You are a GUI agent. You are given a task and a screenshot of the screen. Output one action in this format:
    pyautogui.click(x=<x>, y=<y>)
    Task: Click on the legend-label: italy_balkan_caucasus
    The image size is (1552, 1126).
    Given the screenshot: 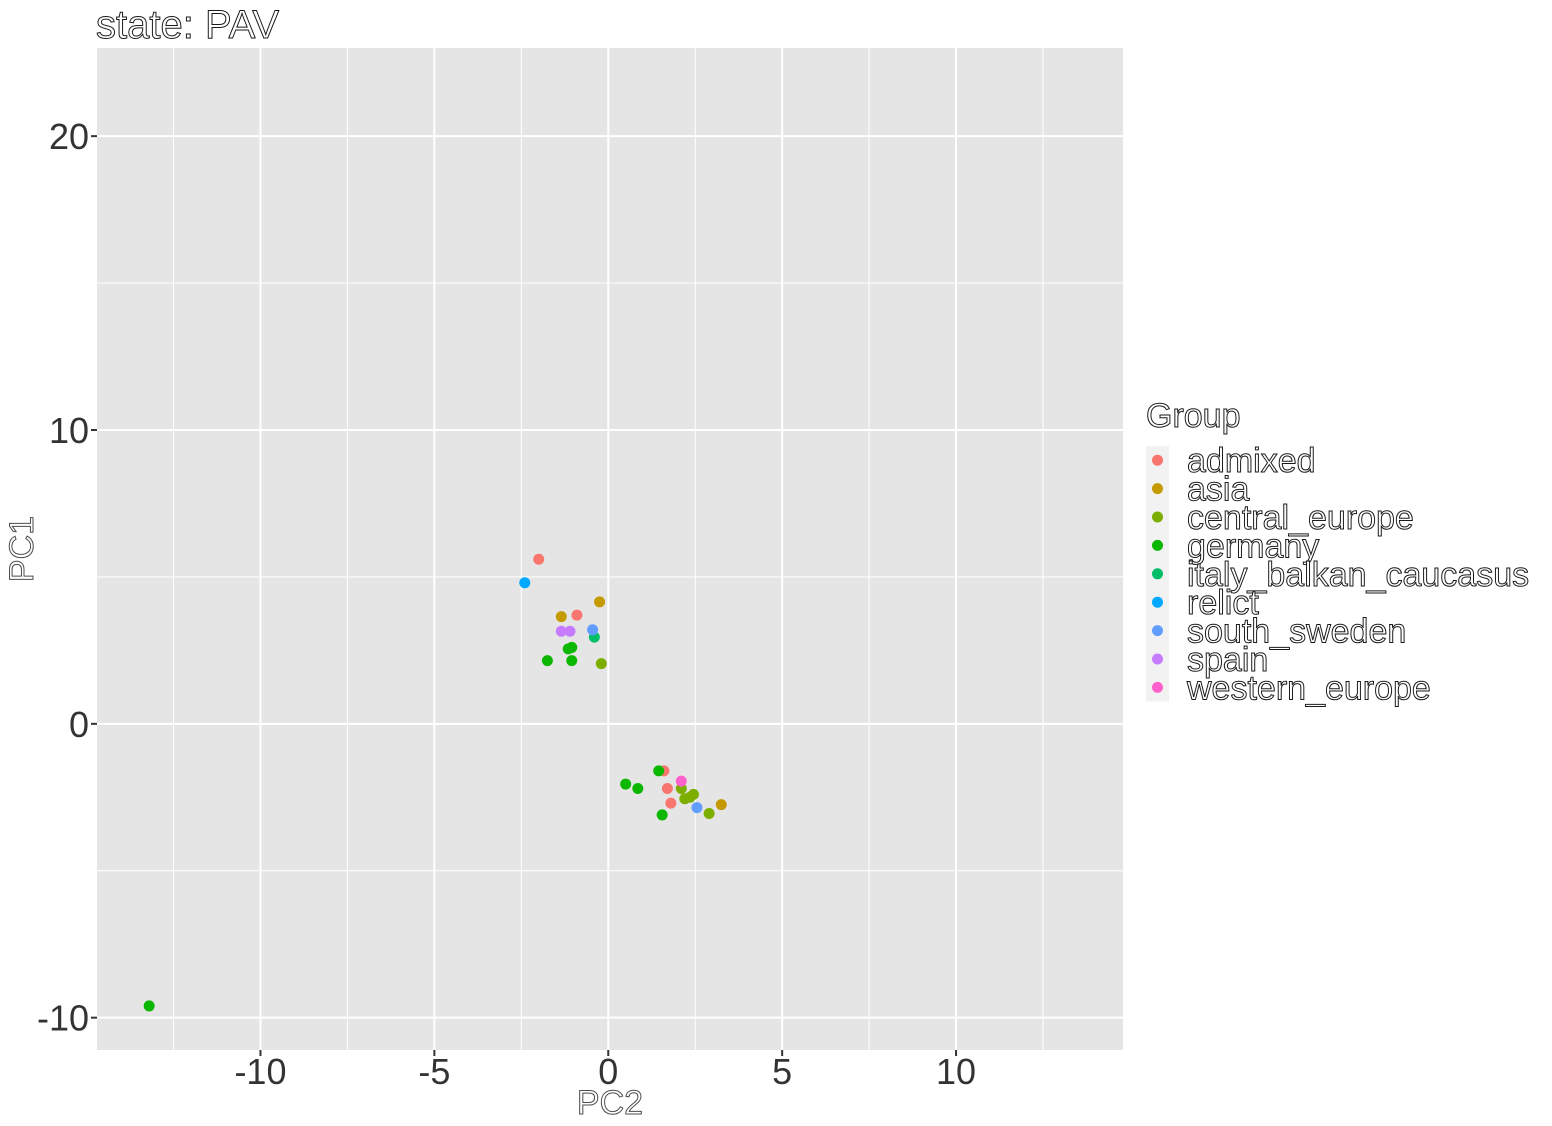 What is the action you would take?
    pyautogui.click(x=1358, y=575)
    